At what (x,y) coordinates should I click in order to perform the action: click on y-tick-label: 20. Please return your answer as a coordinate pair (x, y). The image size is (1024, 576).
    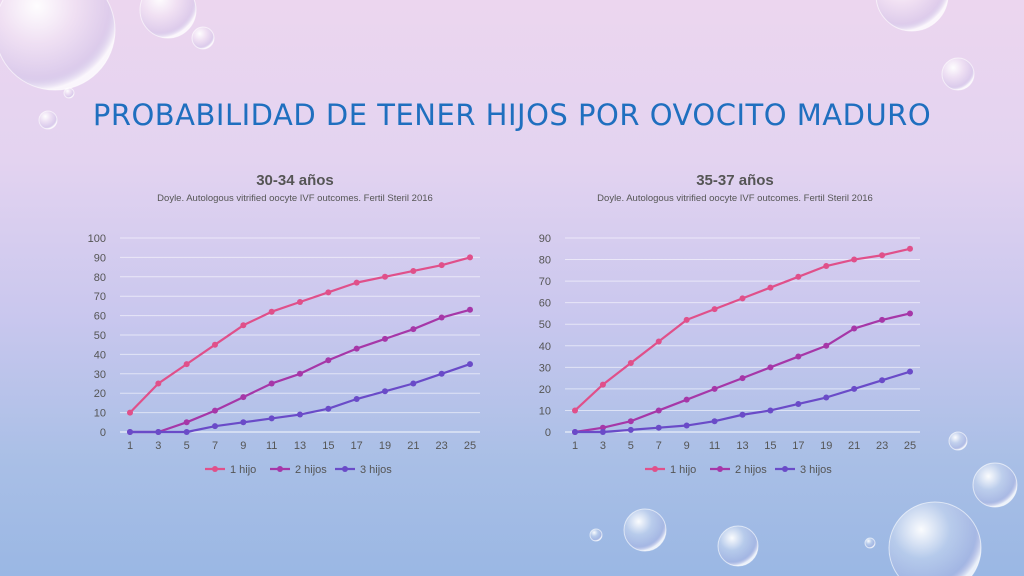
    Looking at the image, I should click on (100, 394).